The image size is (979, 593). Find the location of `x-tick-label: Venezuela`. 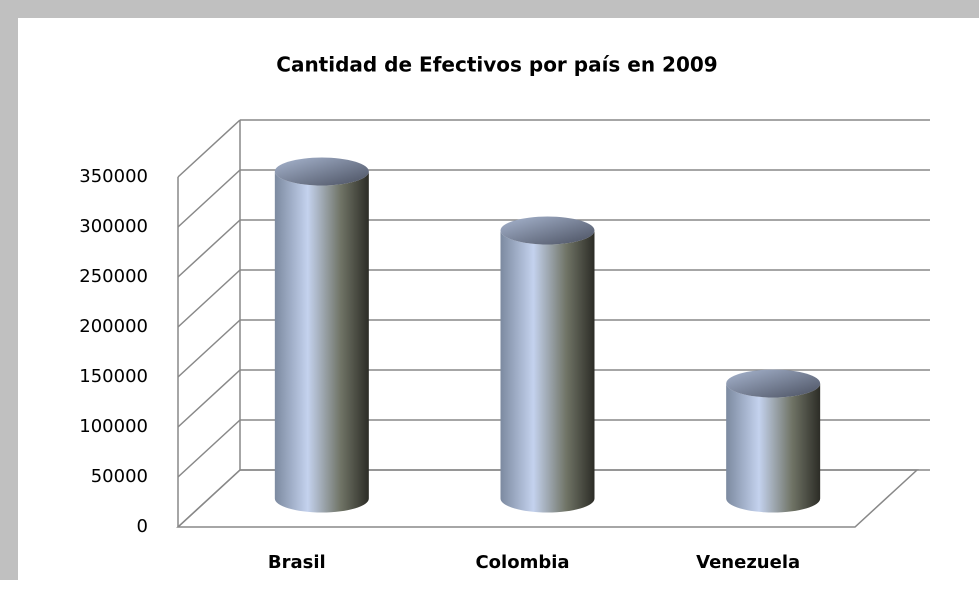

x-tick-label: Venezuela is located at coordinates (748, 562).